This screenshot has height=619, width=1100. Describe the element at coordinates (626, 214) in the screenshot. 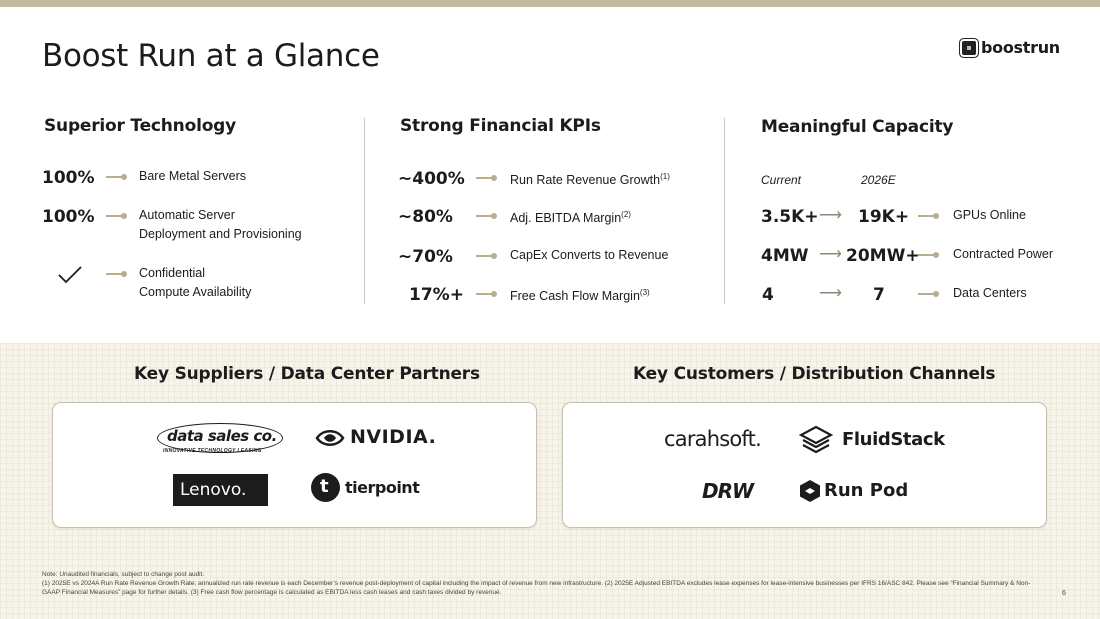

I see `footnote-ref: (2)` at that location.